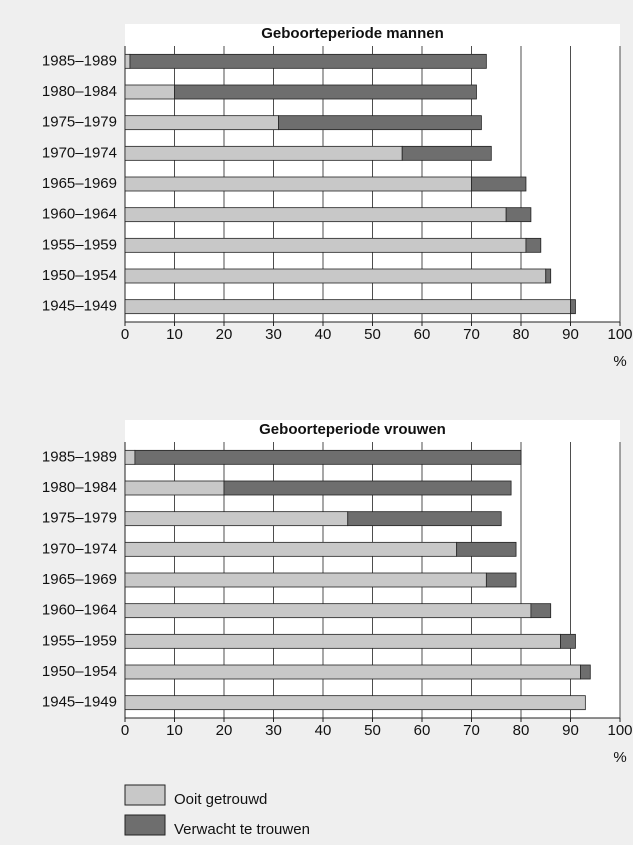 Image resolution: width=633 pixels, height=845 pixels. What do you see at coordinates (220, 799) in the screenshot?
I see `legend-label: Ooit getrouwd` at bounding box center [220, 799].